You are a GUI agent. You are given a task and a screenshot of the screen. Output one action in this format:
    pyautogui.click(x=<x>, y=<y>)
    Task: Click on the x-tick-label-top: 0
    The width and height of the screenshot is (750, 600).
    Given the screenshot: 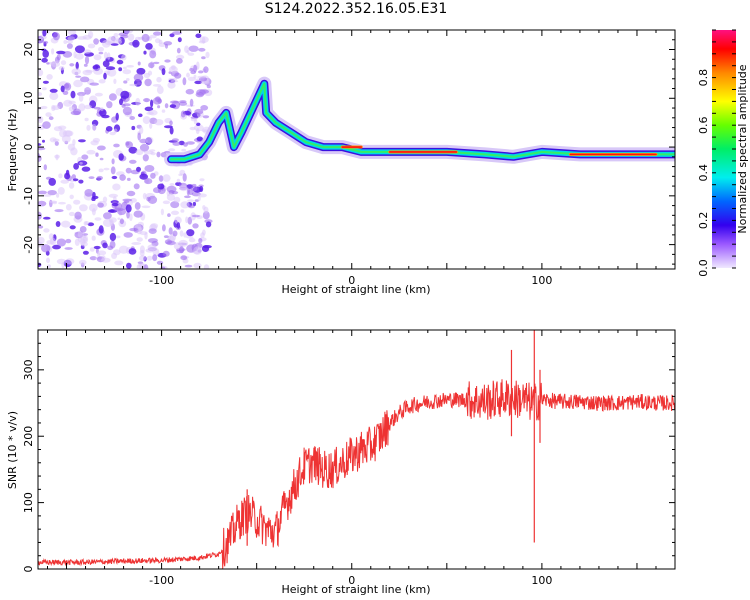 What is the action you would take?
    pyautogui.click(x=351, y=280)
    